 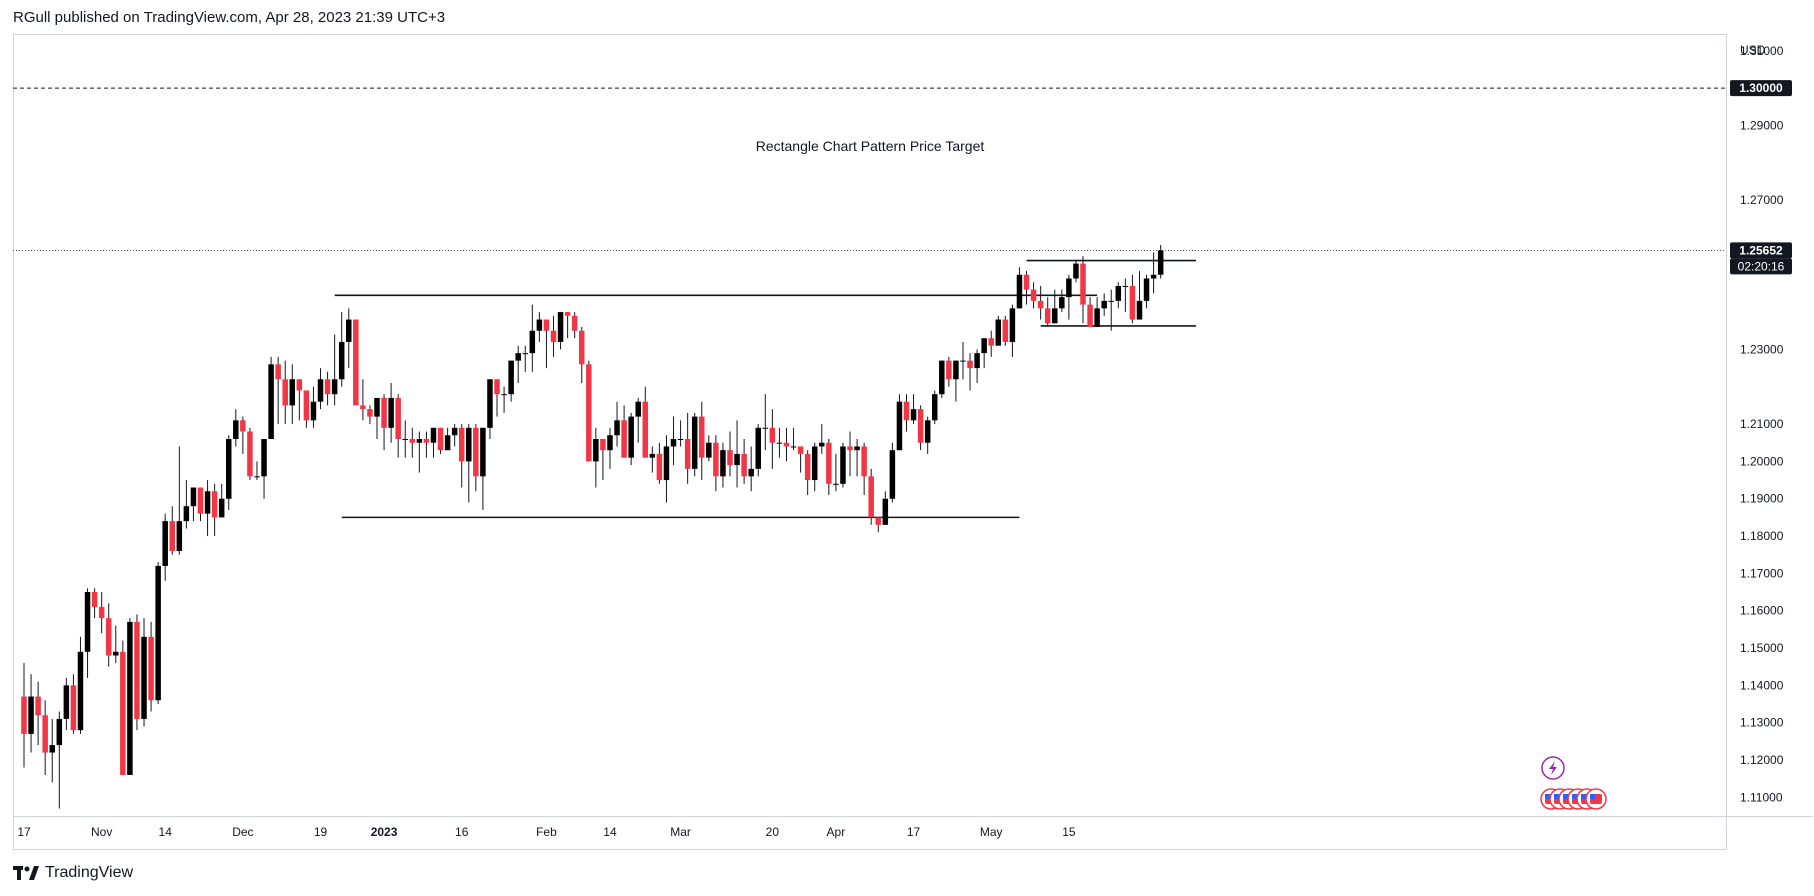 I want to click on bar-countdown-badge, so click(x=1761, y=266).